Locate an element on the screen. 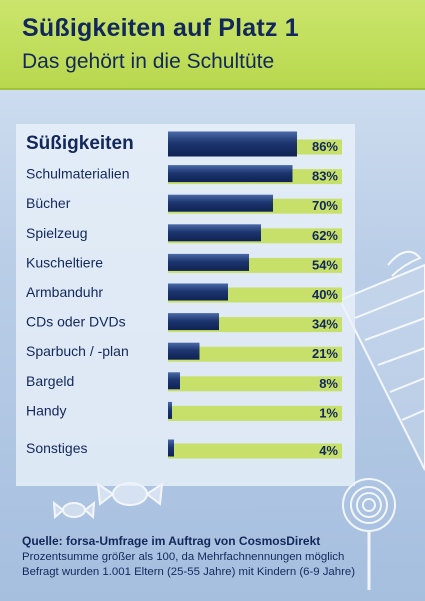  value-label: 1% is located at coordinates (328, 412).